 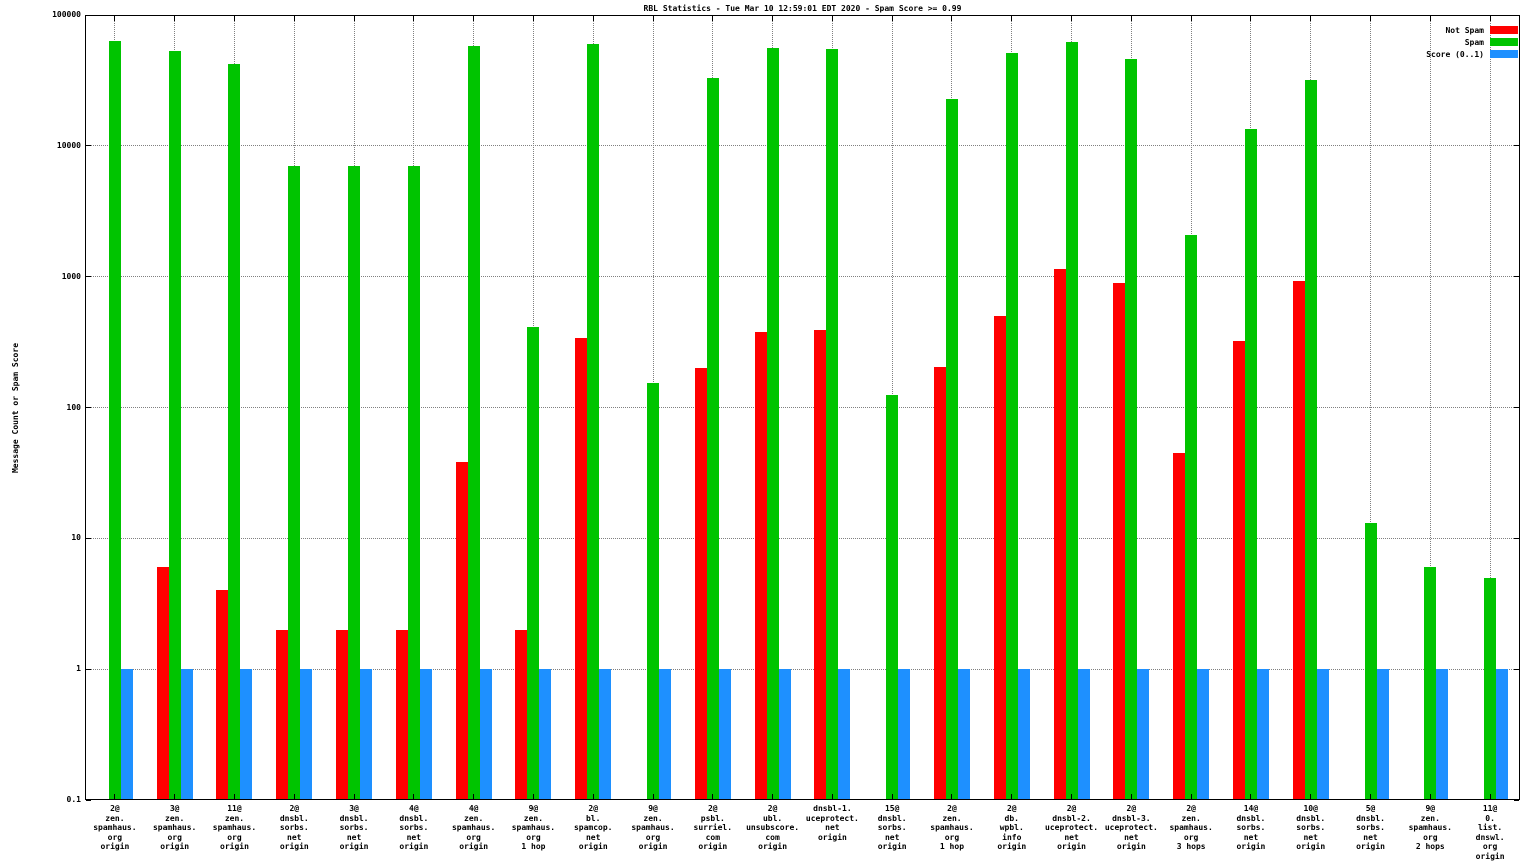 What do you see at coordinates (354, 828) in the screenshot?
I see `x-tick-label: 3@ dnsbl. sorbs. net origin` at bounding box center [354, 828].